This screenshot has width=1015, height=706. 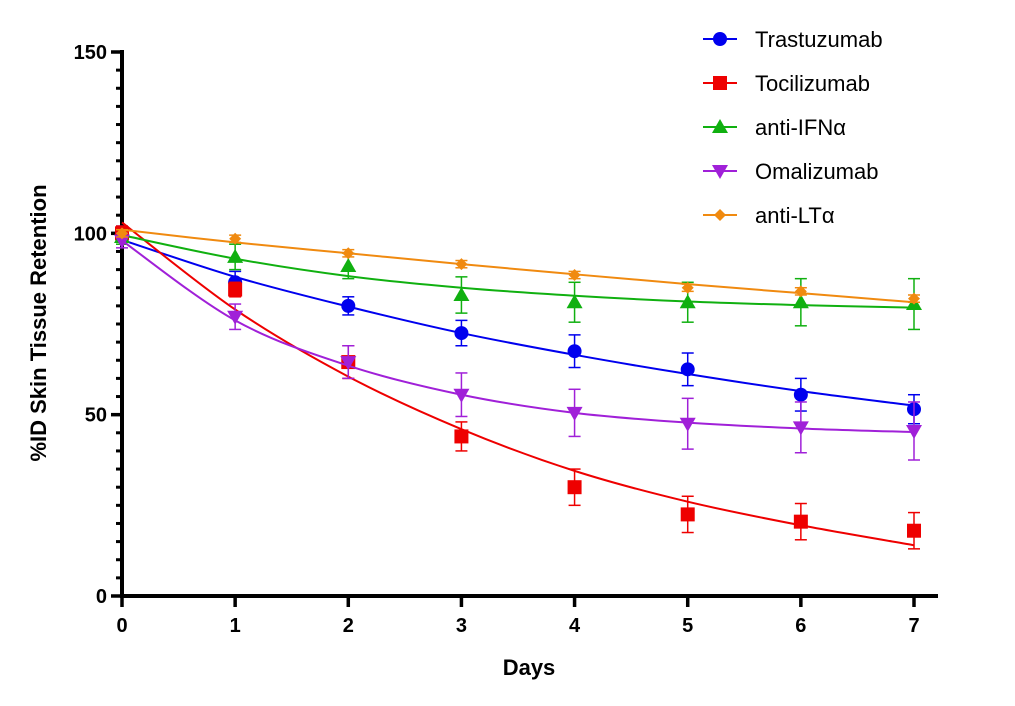 I want to click on legend-item: Trastuzumab, so click(x=793, y=39).